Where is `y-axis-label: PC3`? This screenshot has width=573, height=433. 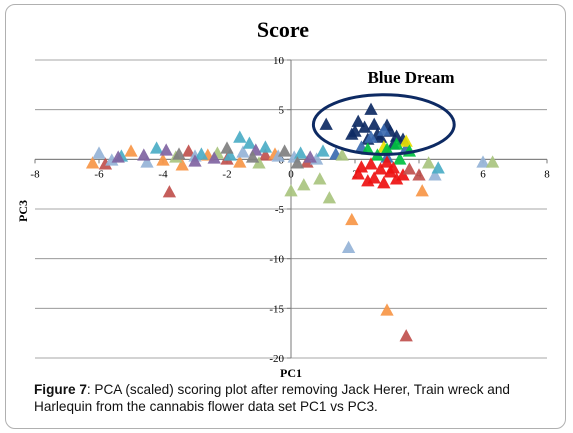
y-axis-label: PC3 is located at coordinates (23, 211).